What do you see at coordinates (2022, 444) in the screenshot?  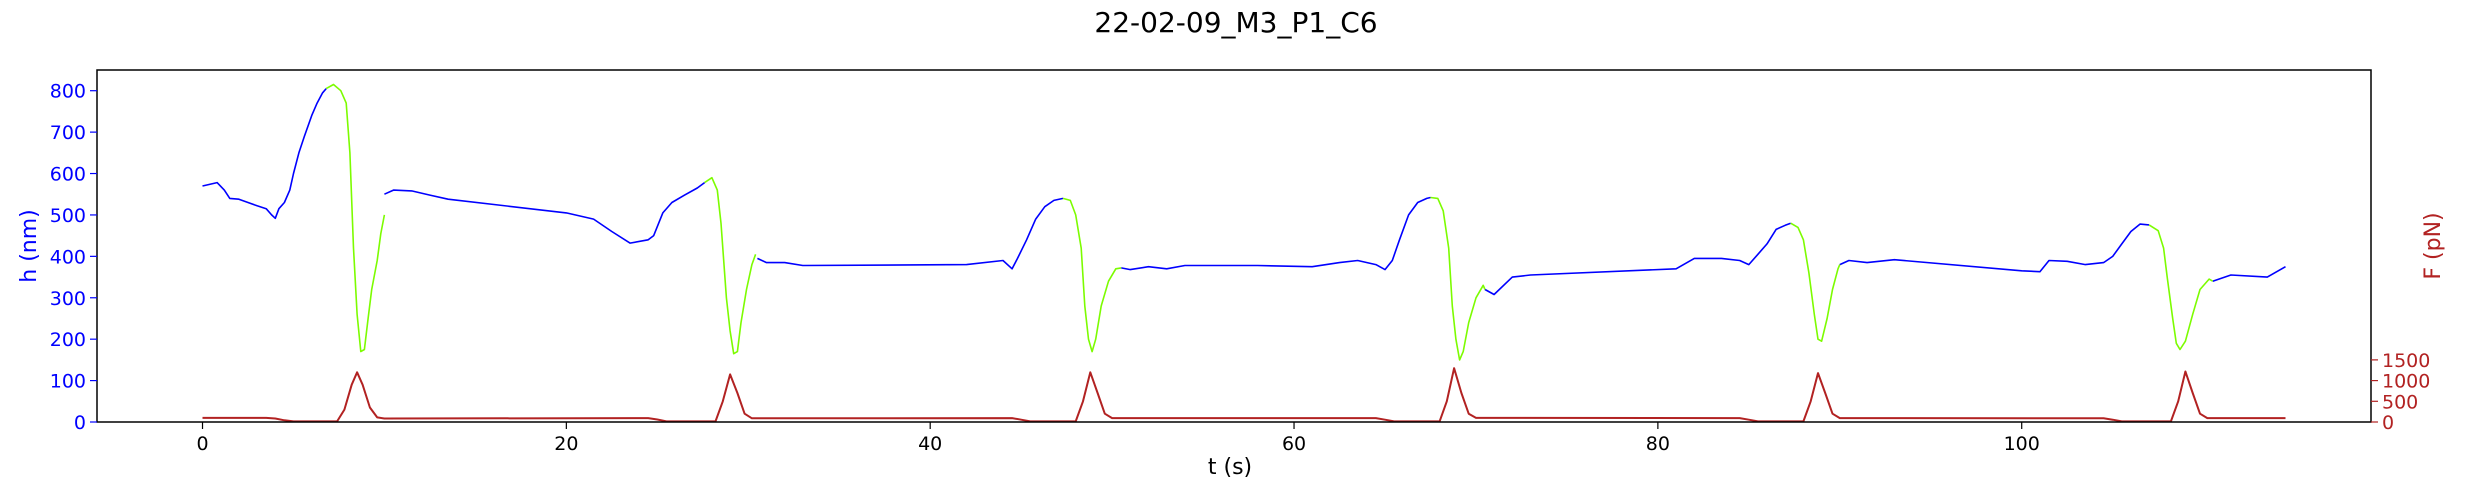 I see `x-tick-label: 100` at bounding box center [2022, 444].